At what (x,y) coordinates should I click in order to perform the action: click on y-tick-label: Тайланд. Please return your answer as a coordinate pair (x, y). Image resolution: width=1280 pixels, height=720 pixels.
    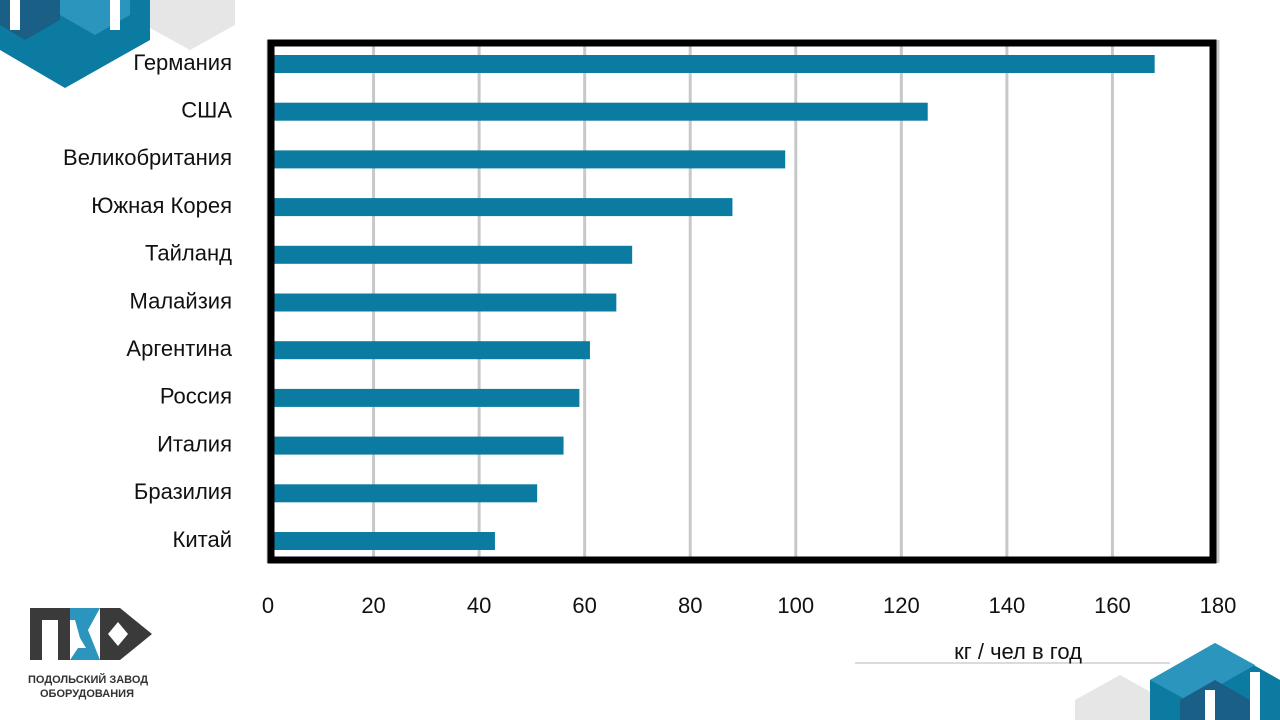
    Looking at the image, I should click on (188, 253).